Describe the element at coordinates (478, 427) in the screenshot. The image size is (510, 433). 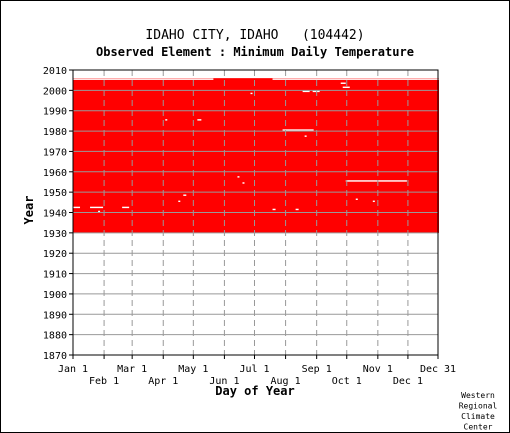
I see `credit-line: Center` at that location.